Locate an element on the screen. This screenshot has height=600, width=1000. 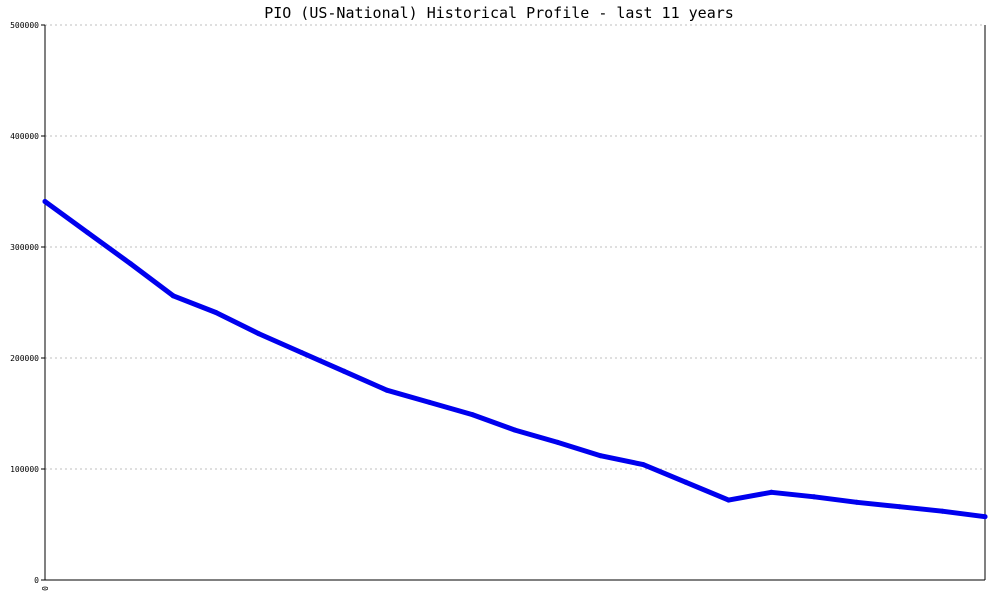
y-tick-label: 100000 is located at coordinates (24, 469).